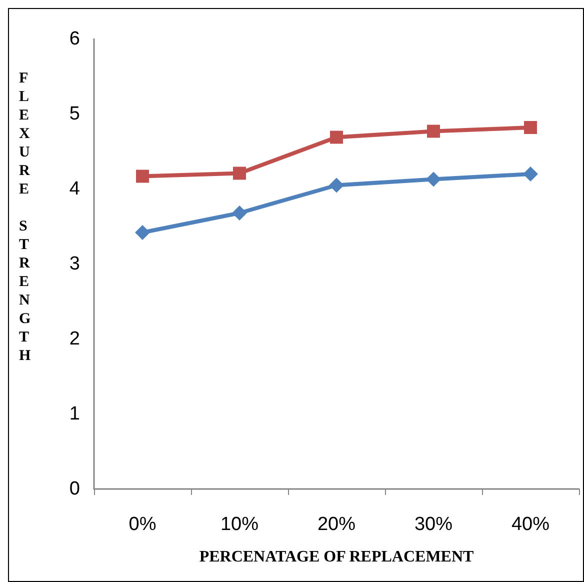 Image resolution: width=584 pixels, height=582 pixels. I want to click on x-tick-label: 20%, so click(336, 524).